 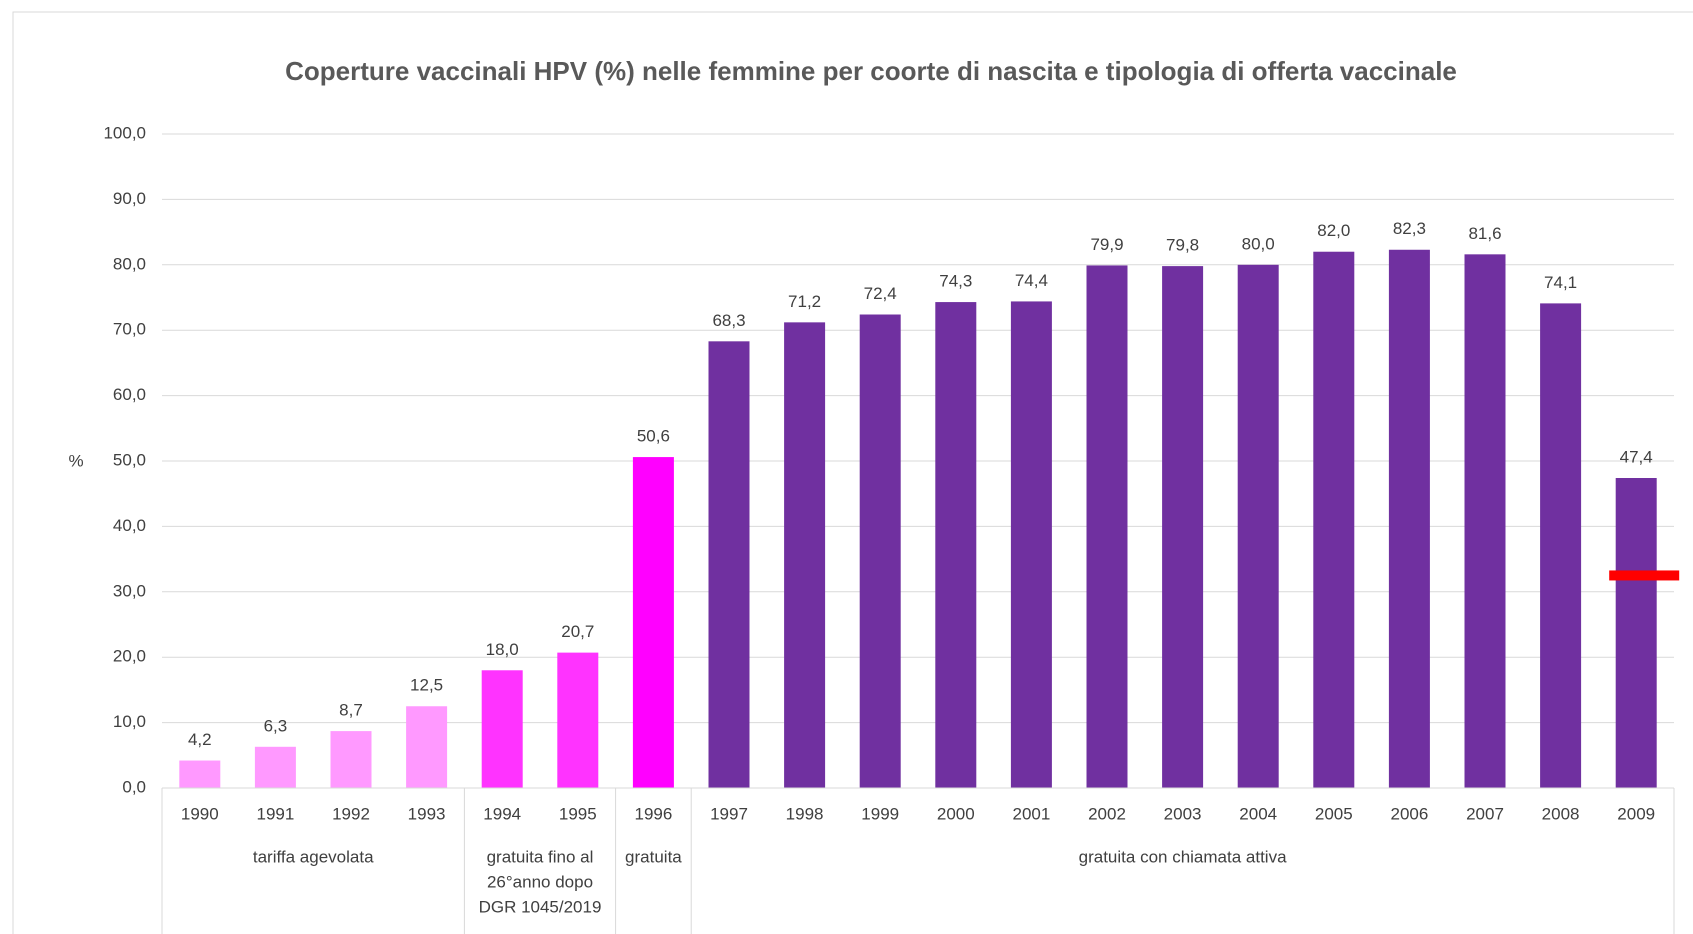 I want to click on x-tick-label: 2001, so click(x=1031, y=813).